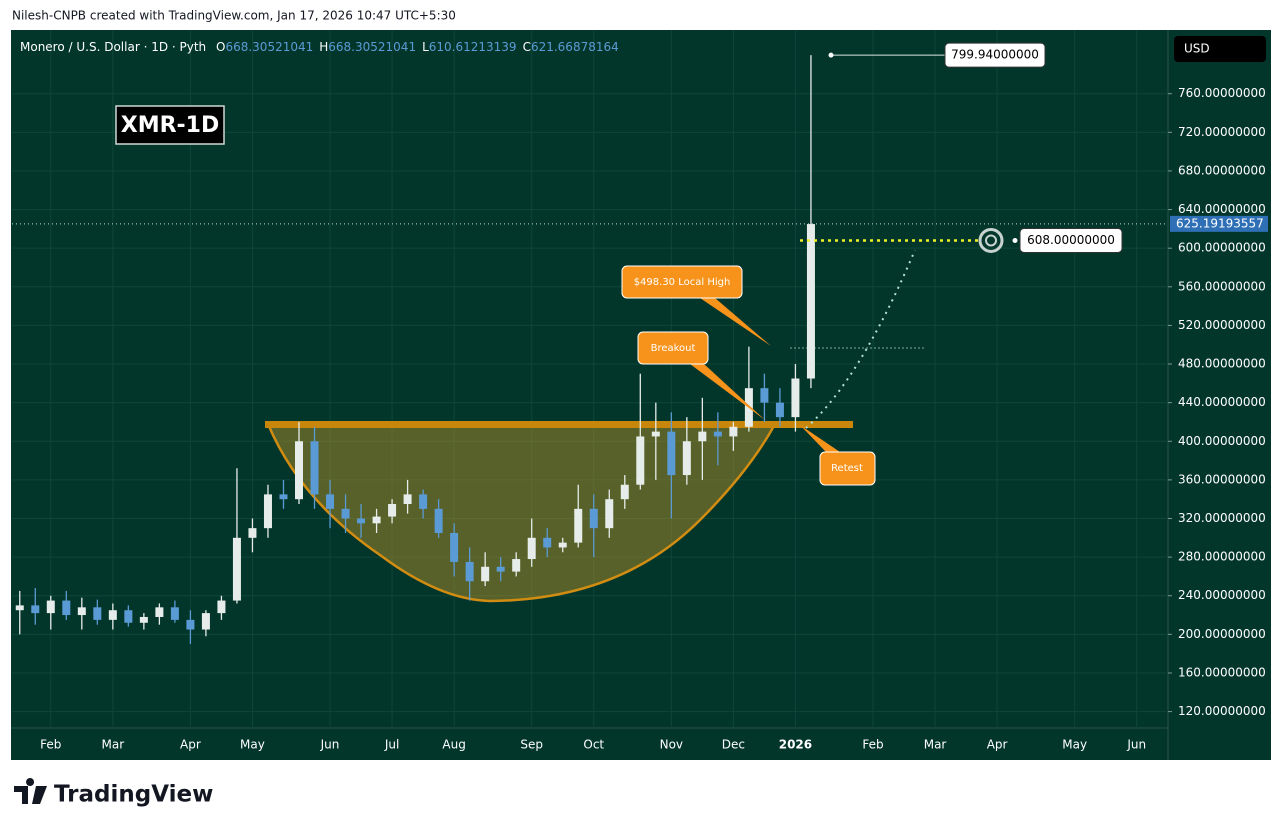  Describe the element at coordinates (1222, 441) in the screenshot. I see `y-tick-label: 400.00000000` at that location.